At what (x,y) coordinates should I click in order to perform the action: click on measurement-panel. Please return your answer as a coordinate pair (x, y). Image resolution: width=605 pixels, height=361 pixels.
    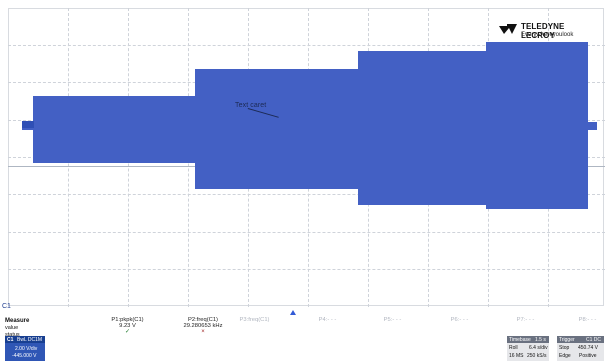
    Looking at the image, I should click on (302, 338).